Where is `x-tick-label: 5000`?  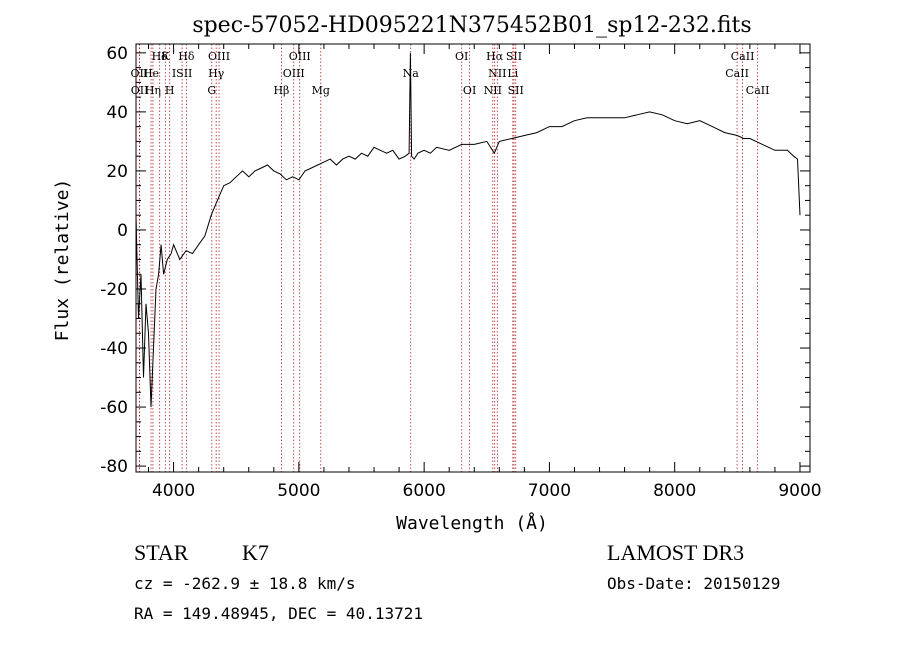 x-tick-label: 5000 is located at coordinates (298, 491).